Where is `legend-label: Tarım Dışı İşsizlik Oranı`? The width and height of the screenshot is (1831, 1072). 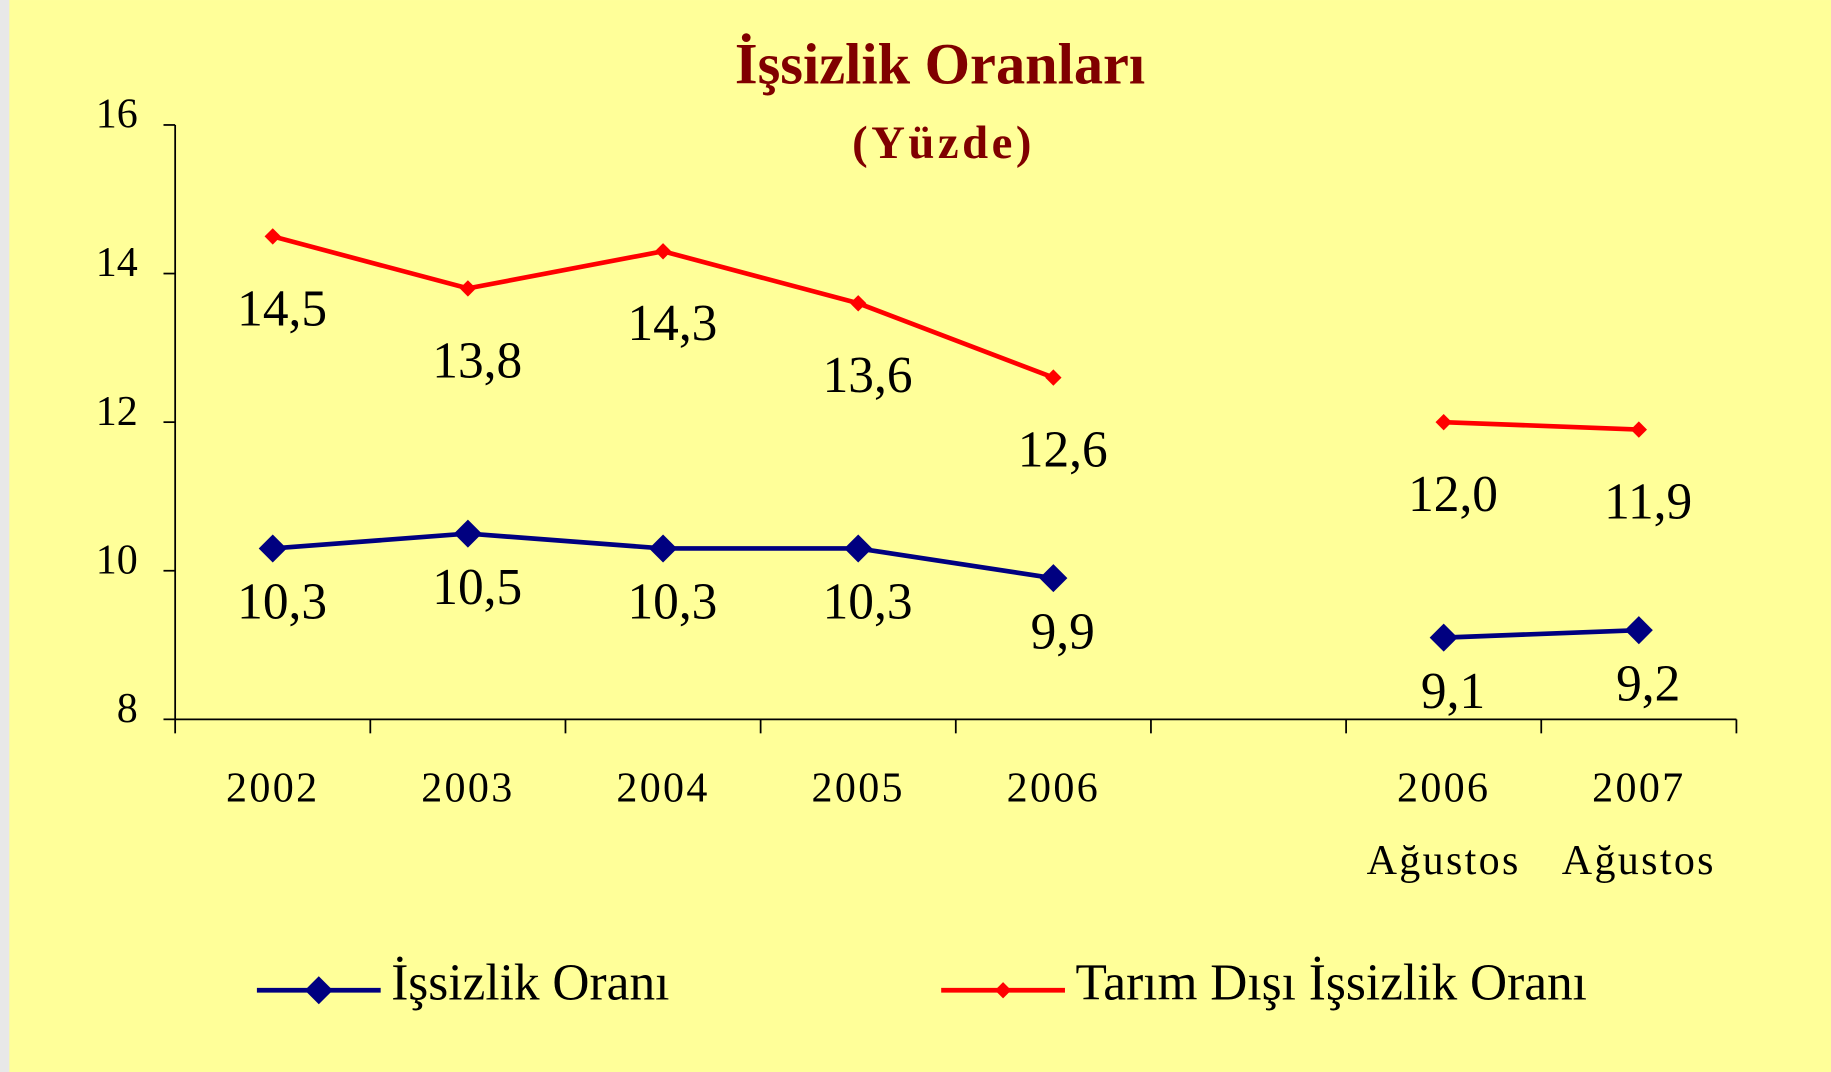 legend-label: Tarım Dışı İşsizlik Oranı is located at coordinates (1331, 983).